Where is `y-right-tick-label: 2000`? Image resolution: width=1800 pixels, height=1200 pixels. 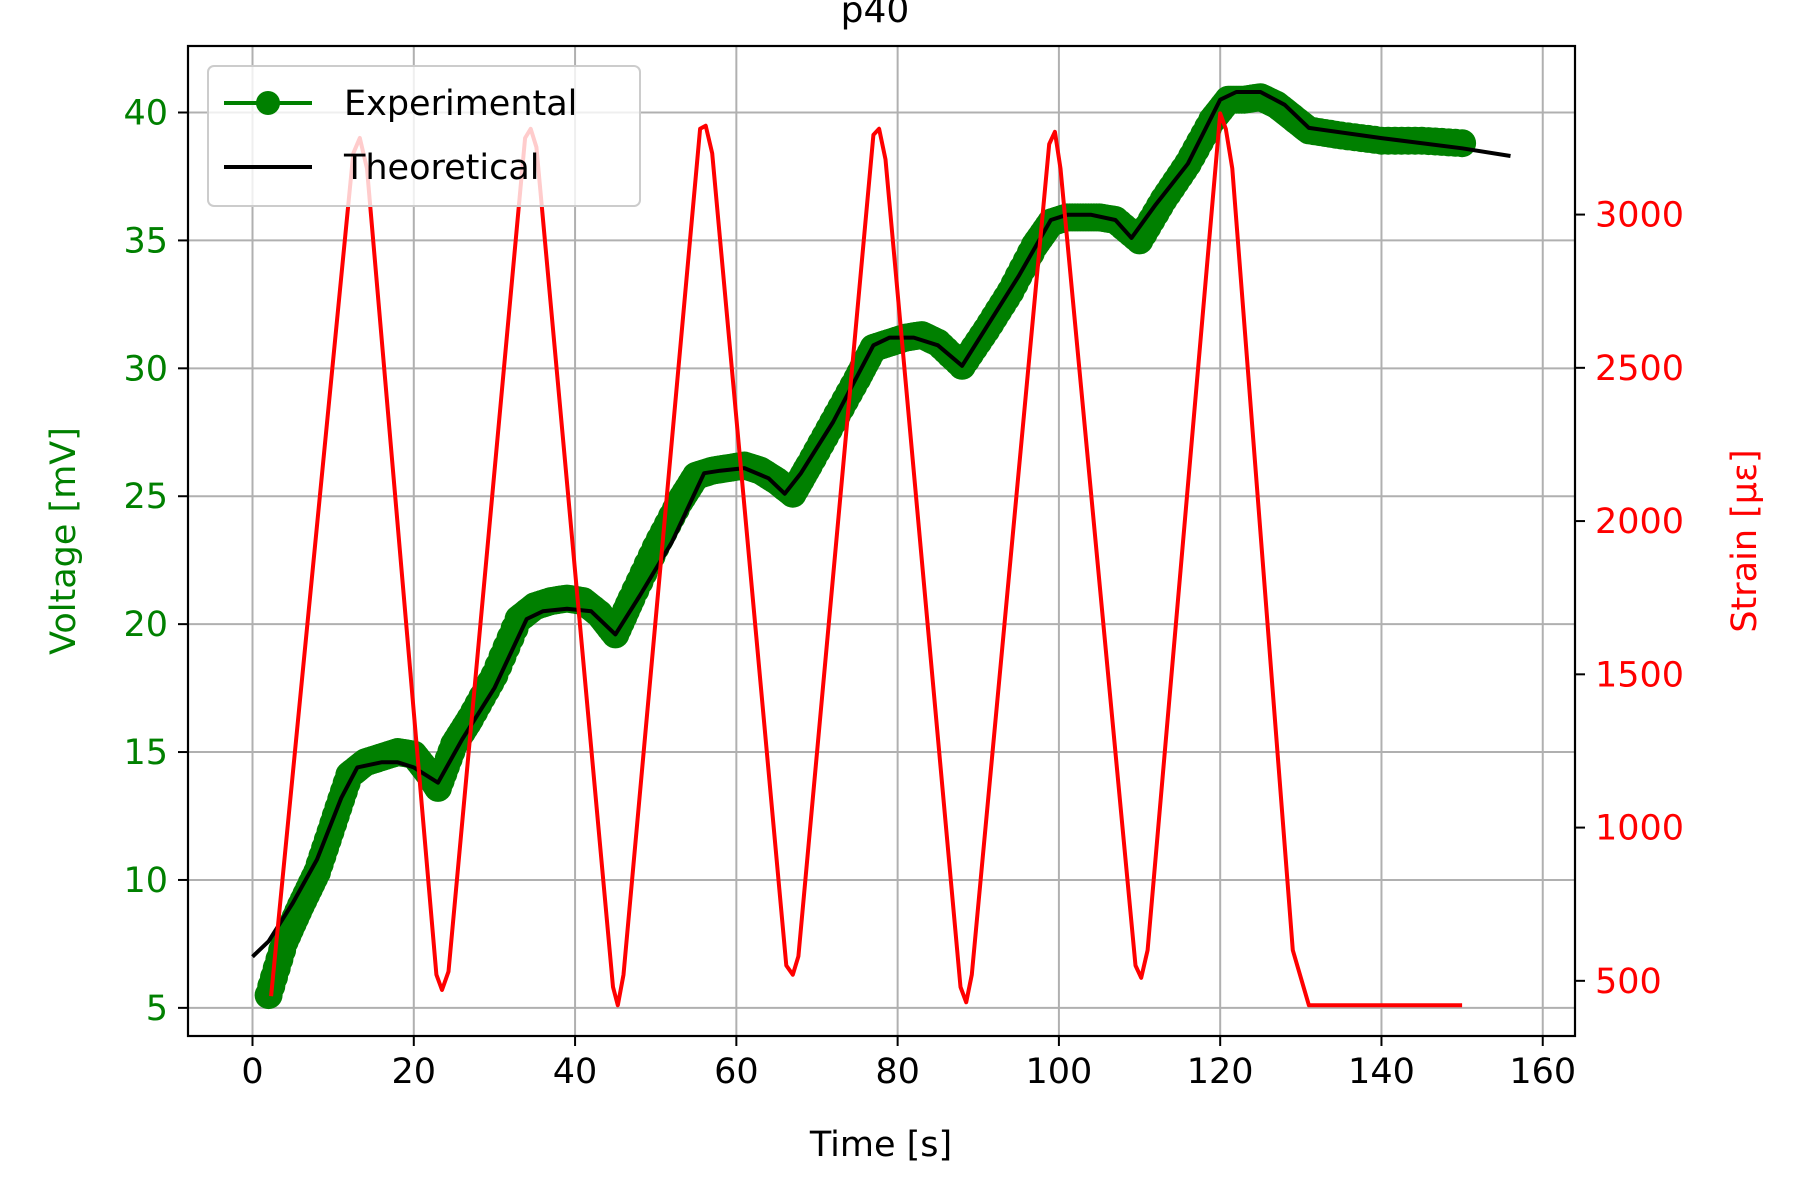 y-right-tick-label: 2000 is located at coordinates (1639, 522).